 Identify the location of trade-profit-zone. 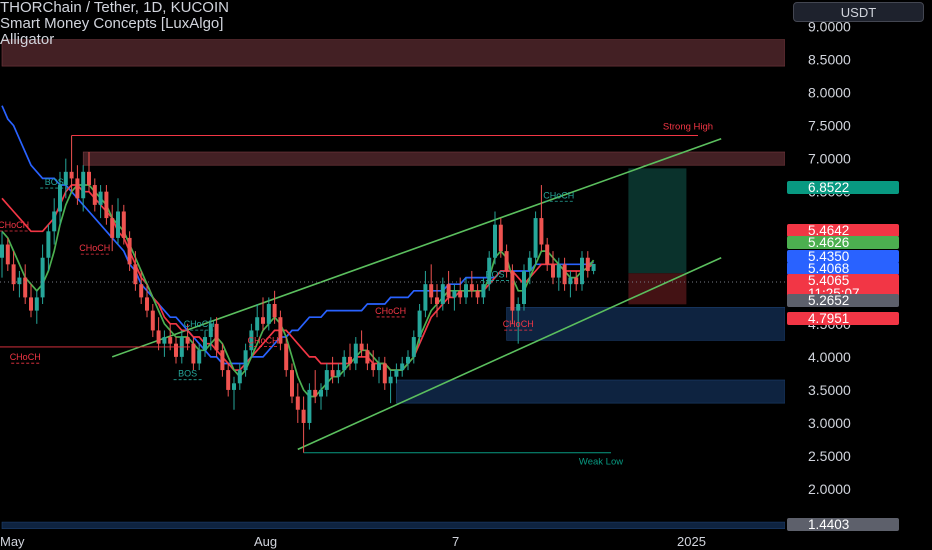
(657, 221).